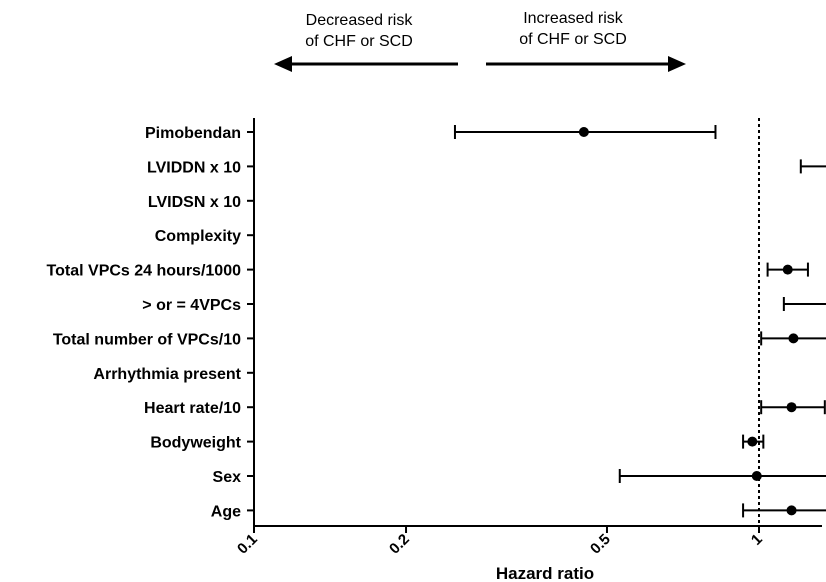 Image resolution: width=826 pixels, height=582 pixels. Describe the element at coordinates (545, 573) in the screenshot. I see `x-axis-title: Hazard ratio` at that location.